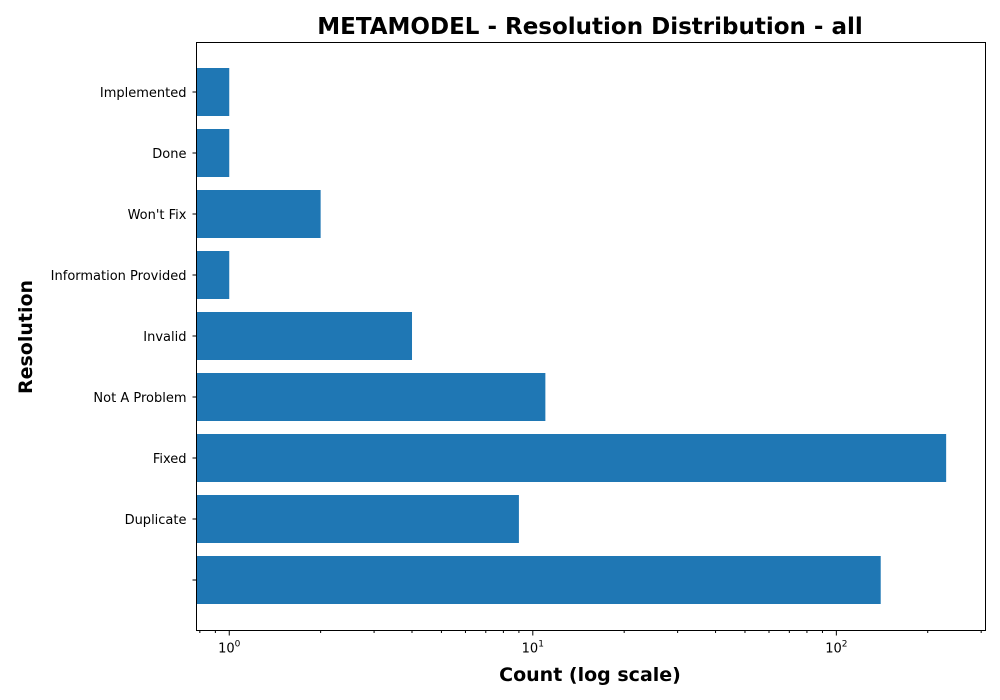  What do you see at coordinates (119, 276) in the screenshot?
I see `y-tick-label: Information Provided` at bounding box center [119, 276].